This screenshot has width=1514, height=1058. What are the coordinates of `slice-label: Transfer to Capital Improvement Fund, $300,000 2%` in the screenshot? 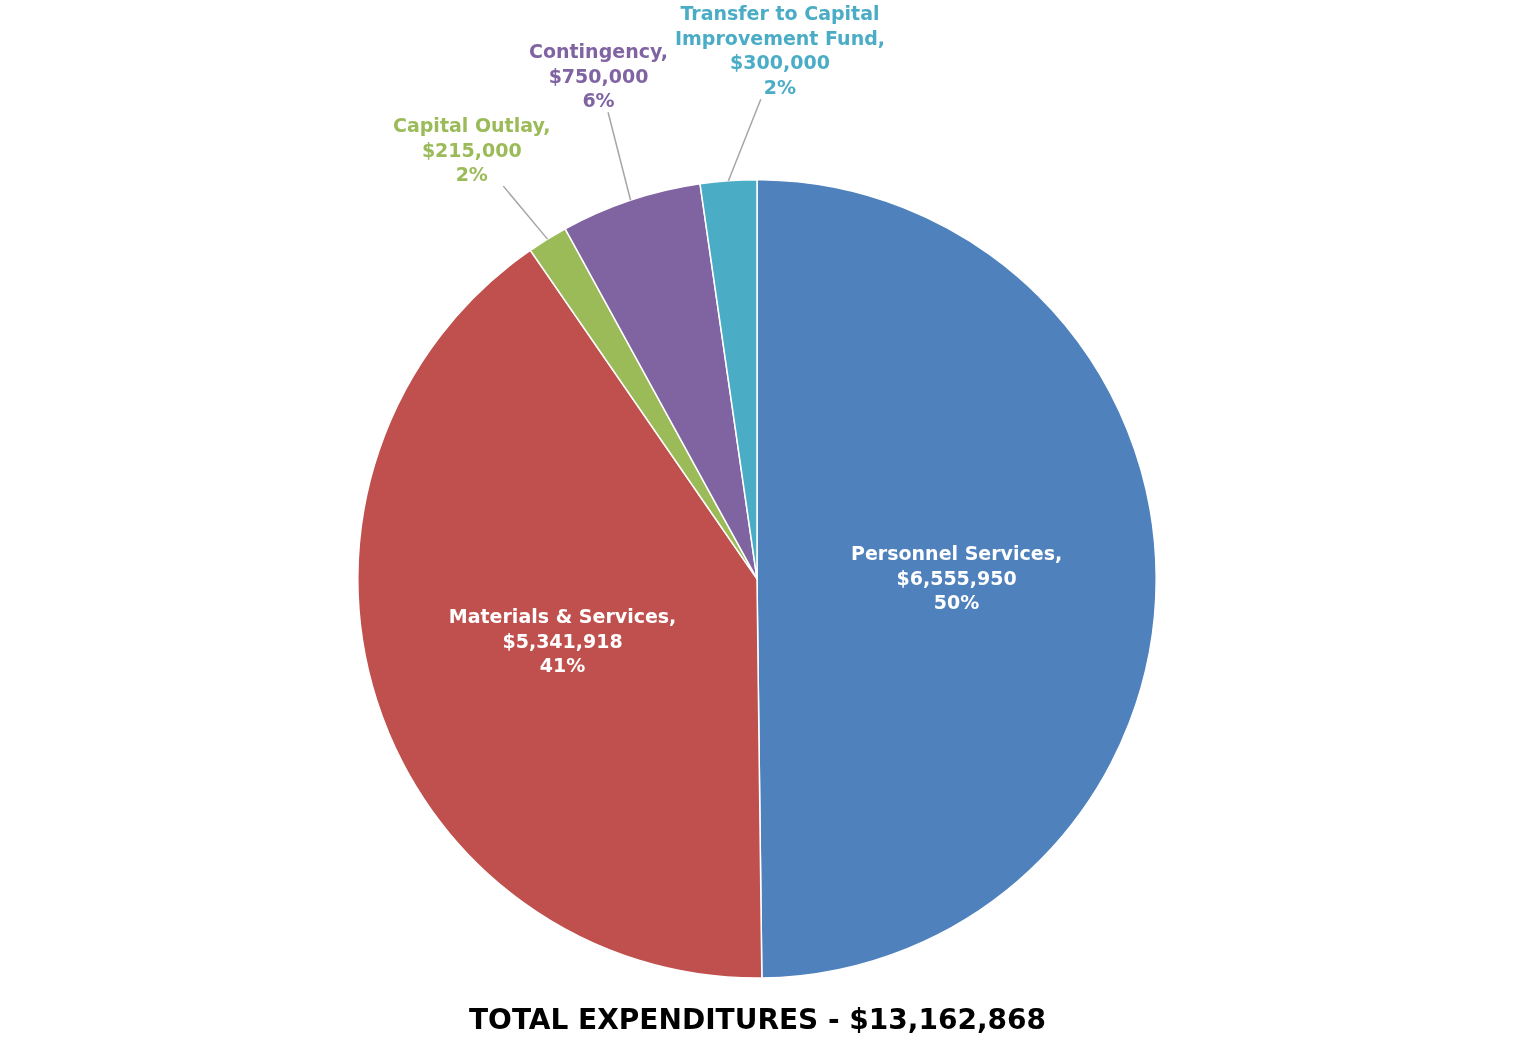 It's located at (780, 50).